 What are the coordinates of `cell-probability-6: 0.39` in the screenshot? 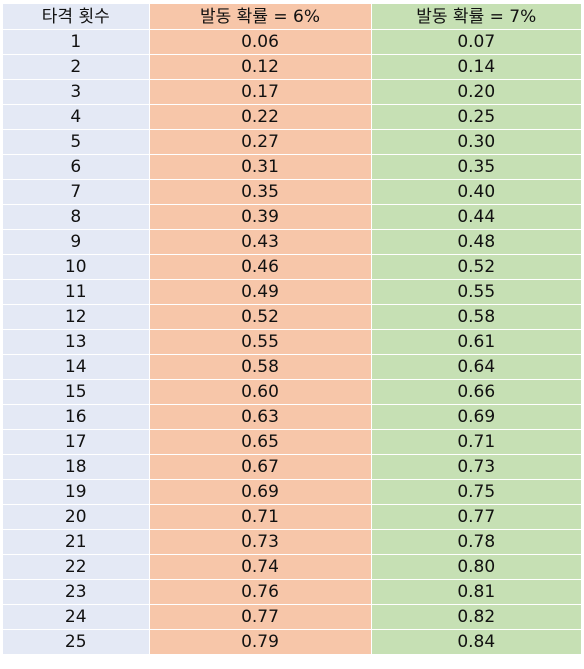 It's located at (259, 217).